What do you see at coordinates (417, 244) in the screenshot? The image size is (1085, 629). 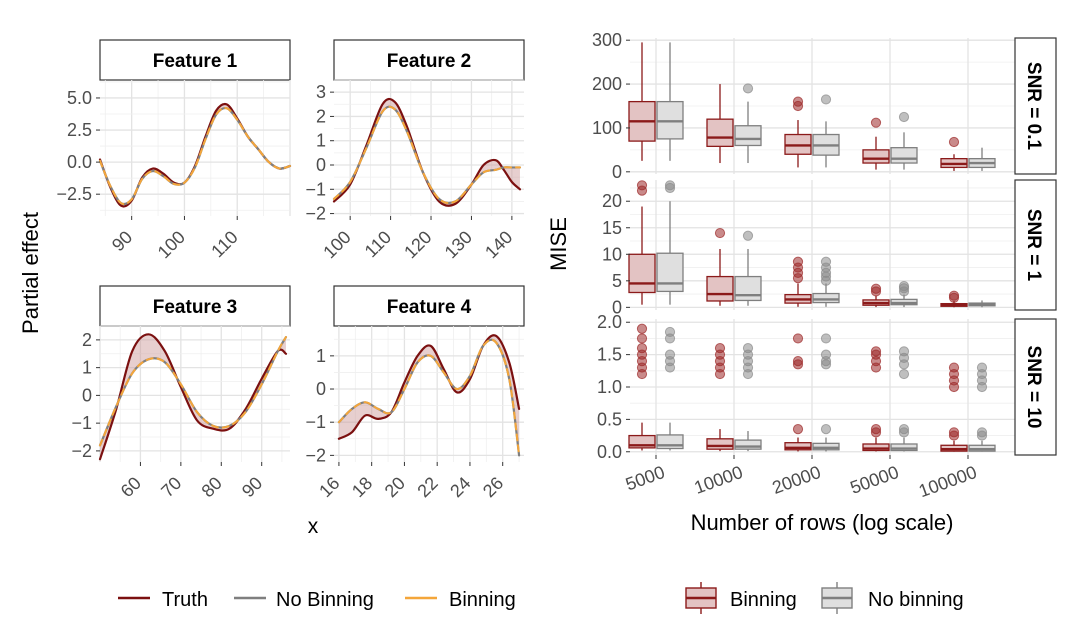 I see `x-tick-label: 120` at bounding box center [417, 244].